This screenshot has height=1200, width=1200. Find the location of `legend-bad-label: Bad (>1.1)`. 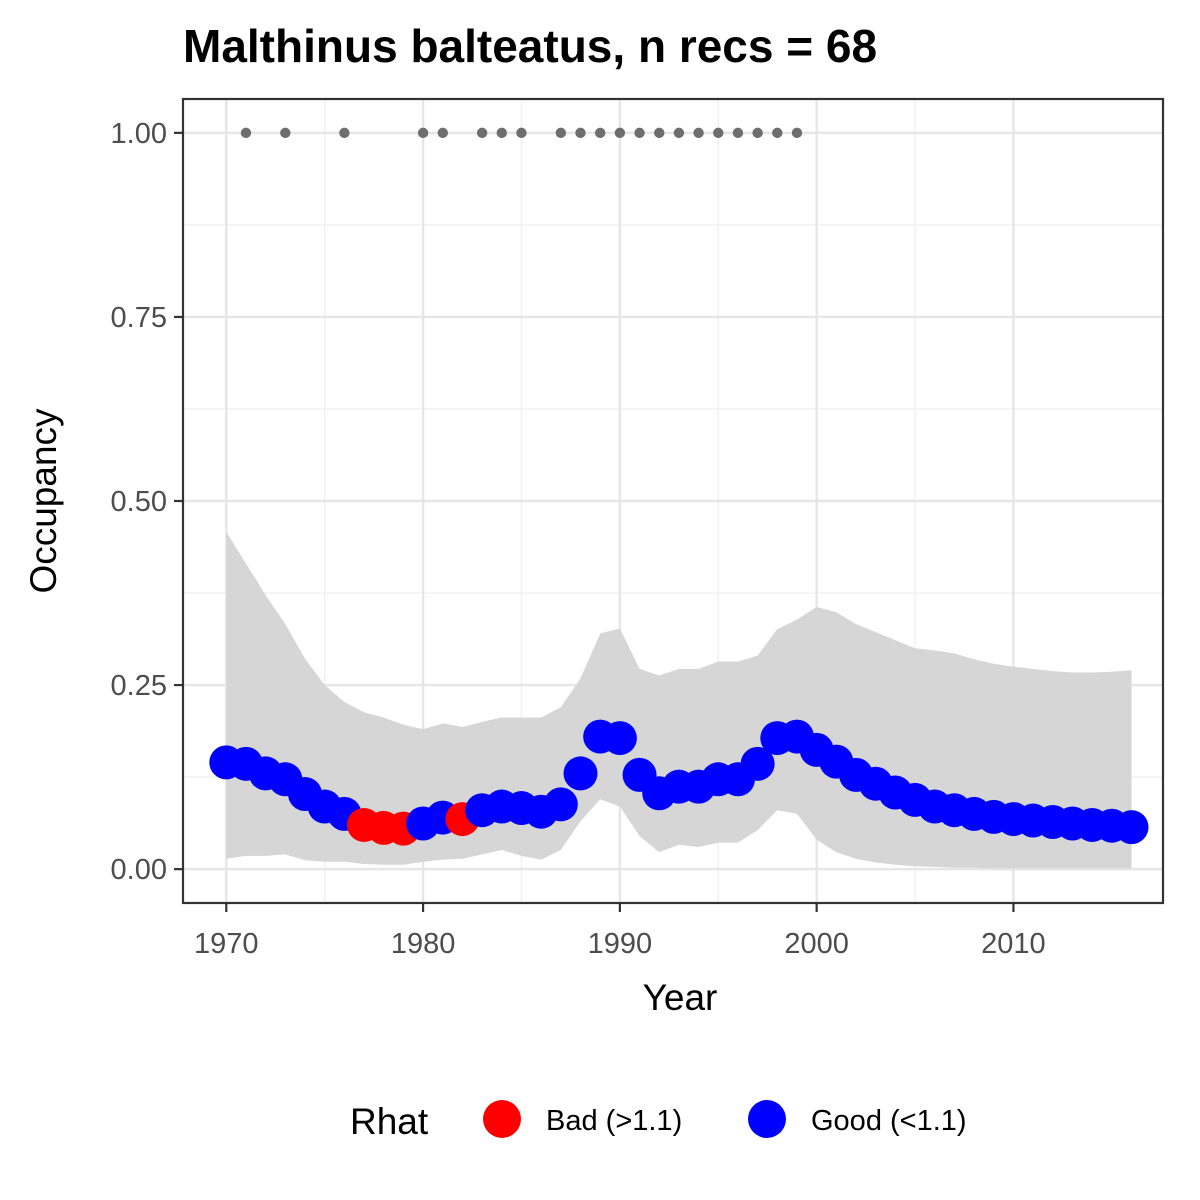

legend-bad-label: Bad (>1.1) is located at coordinates (614, 1121).